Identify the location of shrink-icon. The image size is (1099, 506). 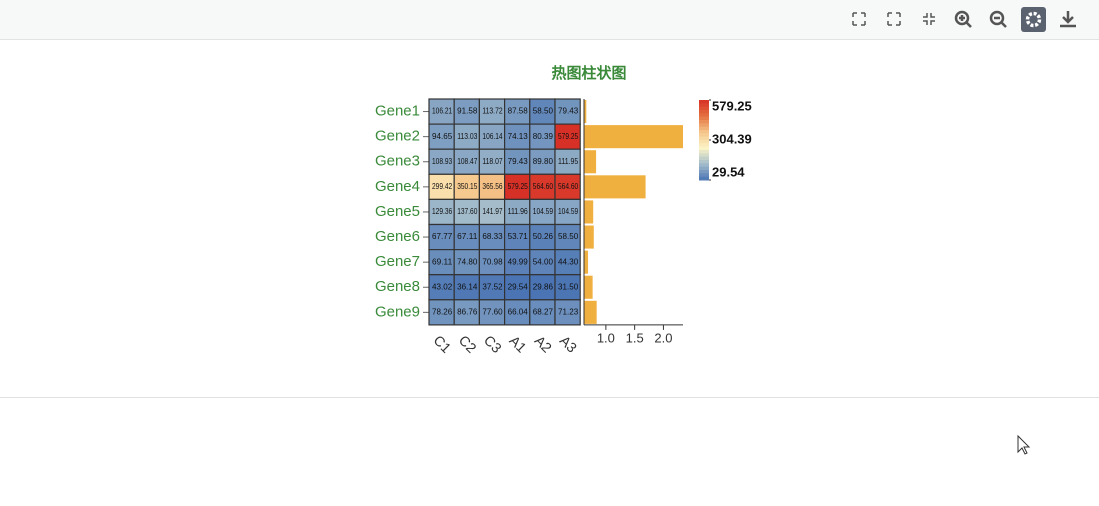
(929, 19).